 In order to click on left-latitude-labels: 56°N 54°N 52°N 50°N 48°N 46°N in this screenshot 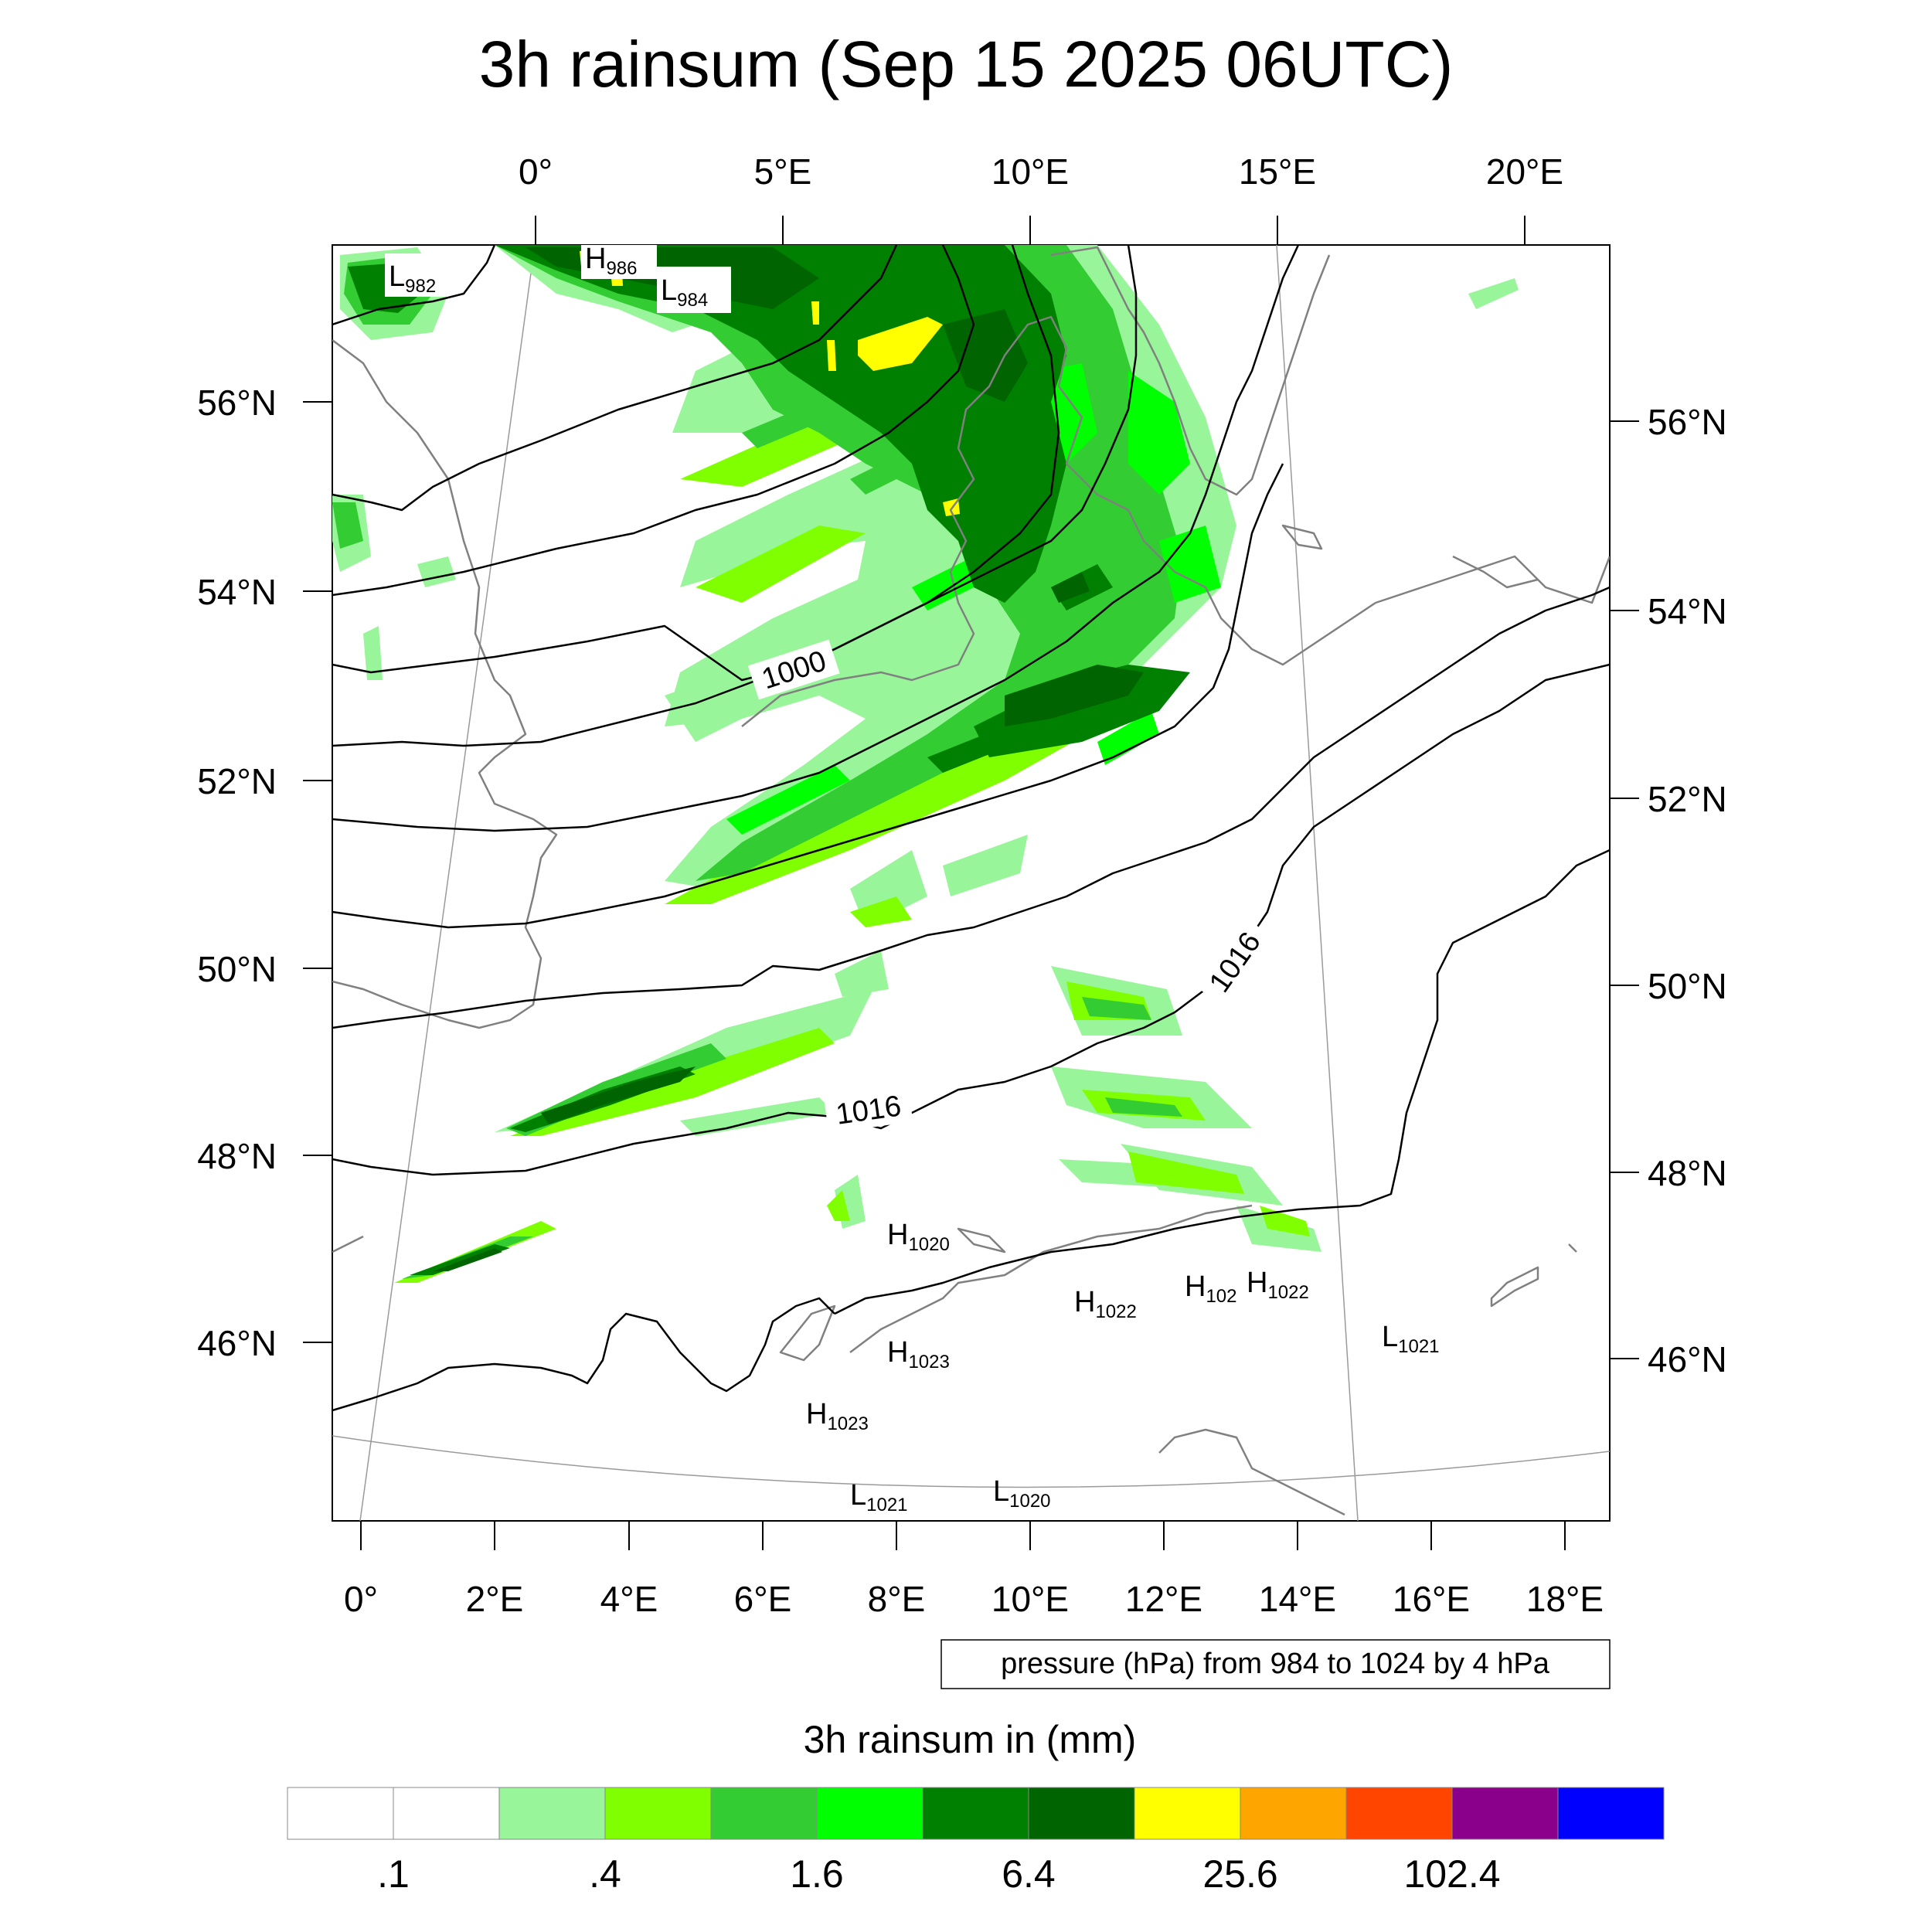, I will do `click(237, 873)`.